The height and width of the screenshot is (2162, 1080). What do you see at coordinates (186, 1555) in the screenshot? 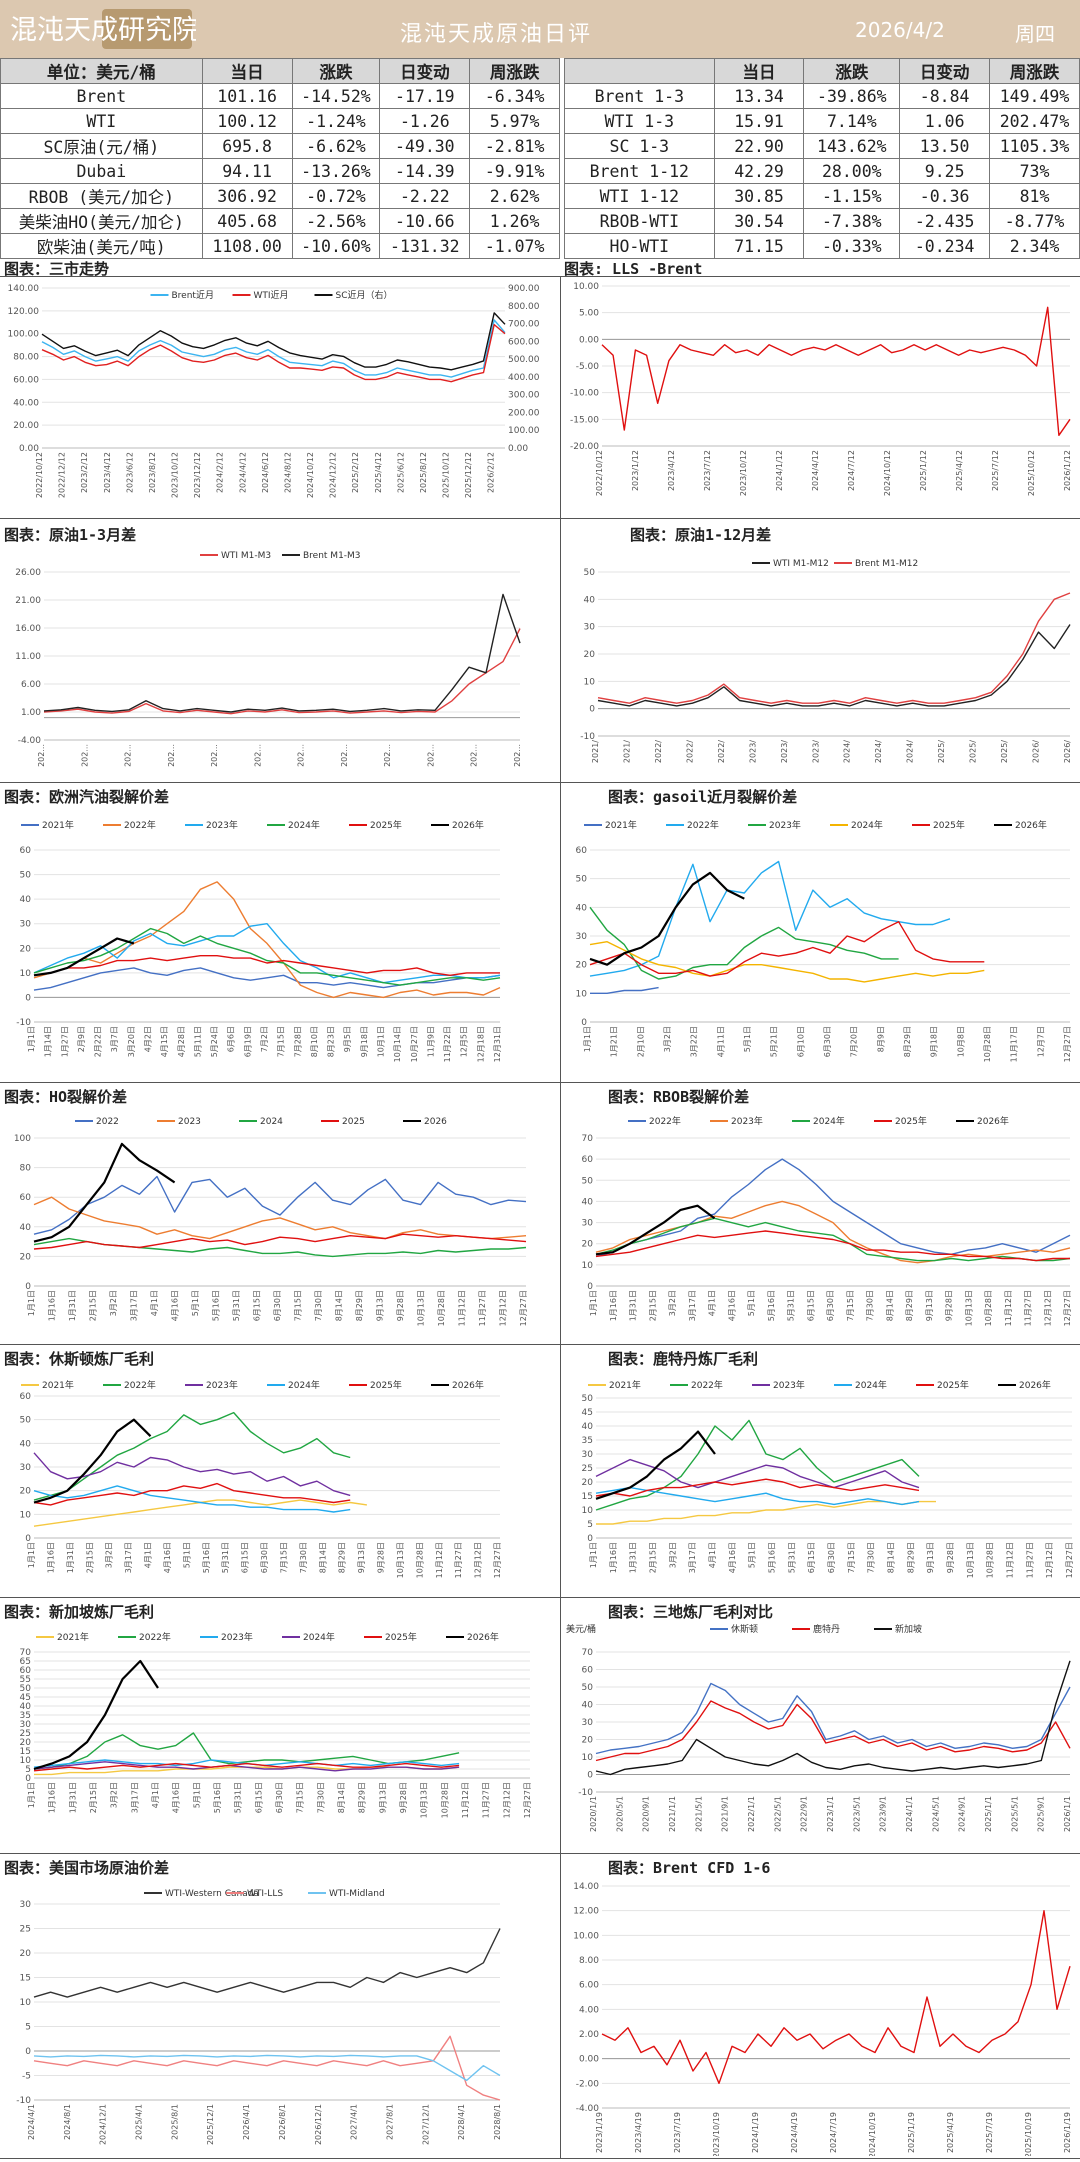
I see `x-tick-label: 5月1日` at bounding box center [186, 1555].